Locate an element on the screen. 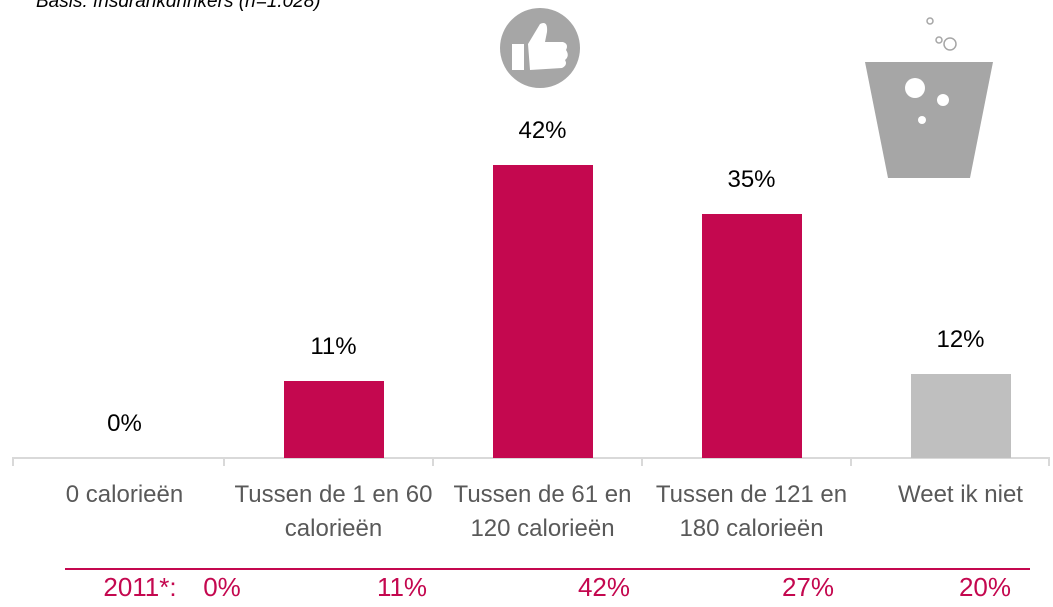 Image resolution: width=1053 pixels, height=607 pixels. x-tick-label: Weet ik niet is located at coordinates (960, 494).